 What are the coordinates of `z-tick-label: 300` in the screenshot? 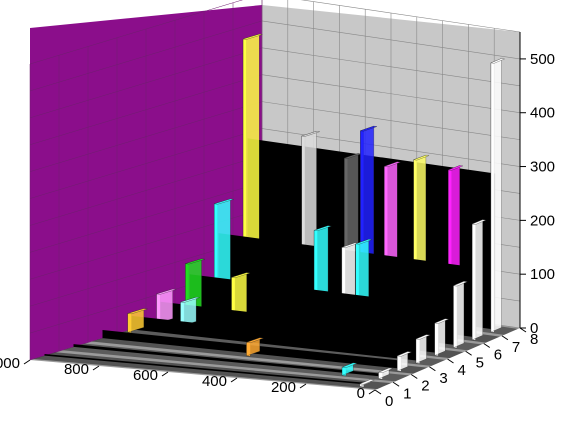 It's located at (542, 167).